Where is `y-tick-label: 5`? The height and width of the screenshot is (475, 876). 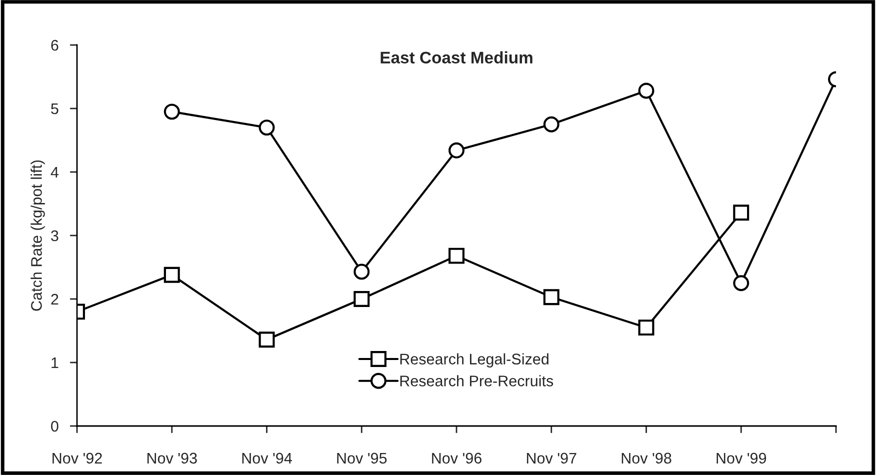 y-tick-label: 5 is located at coordinates (54, 109).